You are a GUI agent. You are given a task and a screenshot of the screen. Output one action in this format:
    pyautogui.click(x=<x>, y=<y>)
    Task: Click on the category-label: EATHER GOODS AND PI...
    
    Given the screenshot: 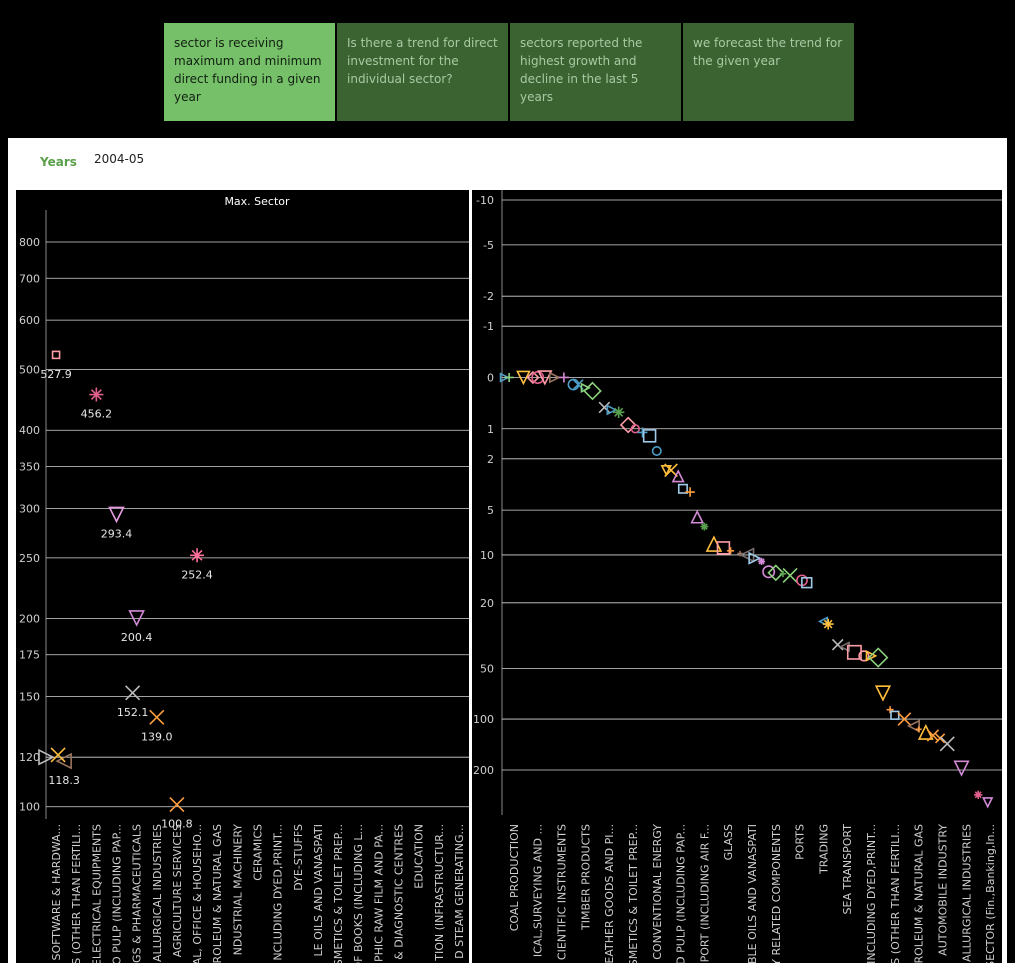 What is the action you would take?
    pyautogui.click(x=609, y=893)
    